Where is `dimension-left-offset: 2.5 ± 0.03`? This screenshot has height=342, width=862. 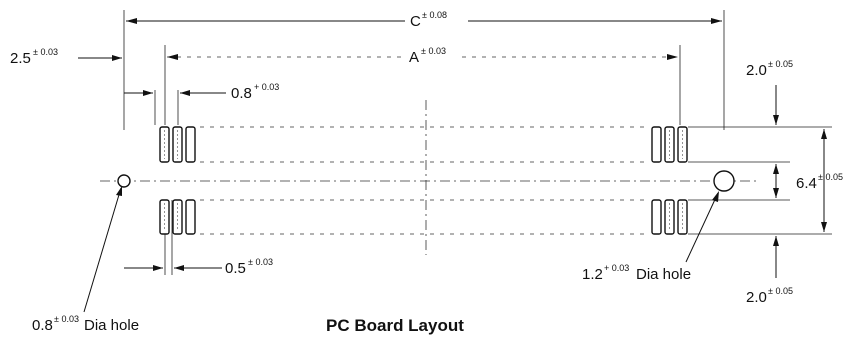 dimension-left-offset: 2.5 ± 0.03 is located at coordinates (66, 57).